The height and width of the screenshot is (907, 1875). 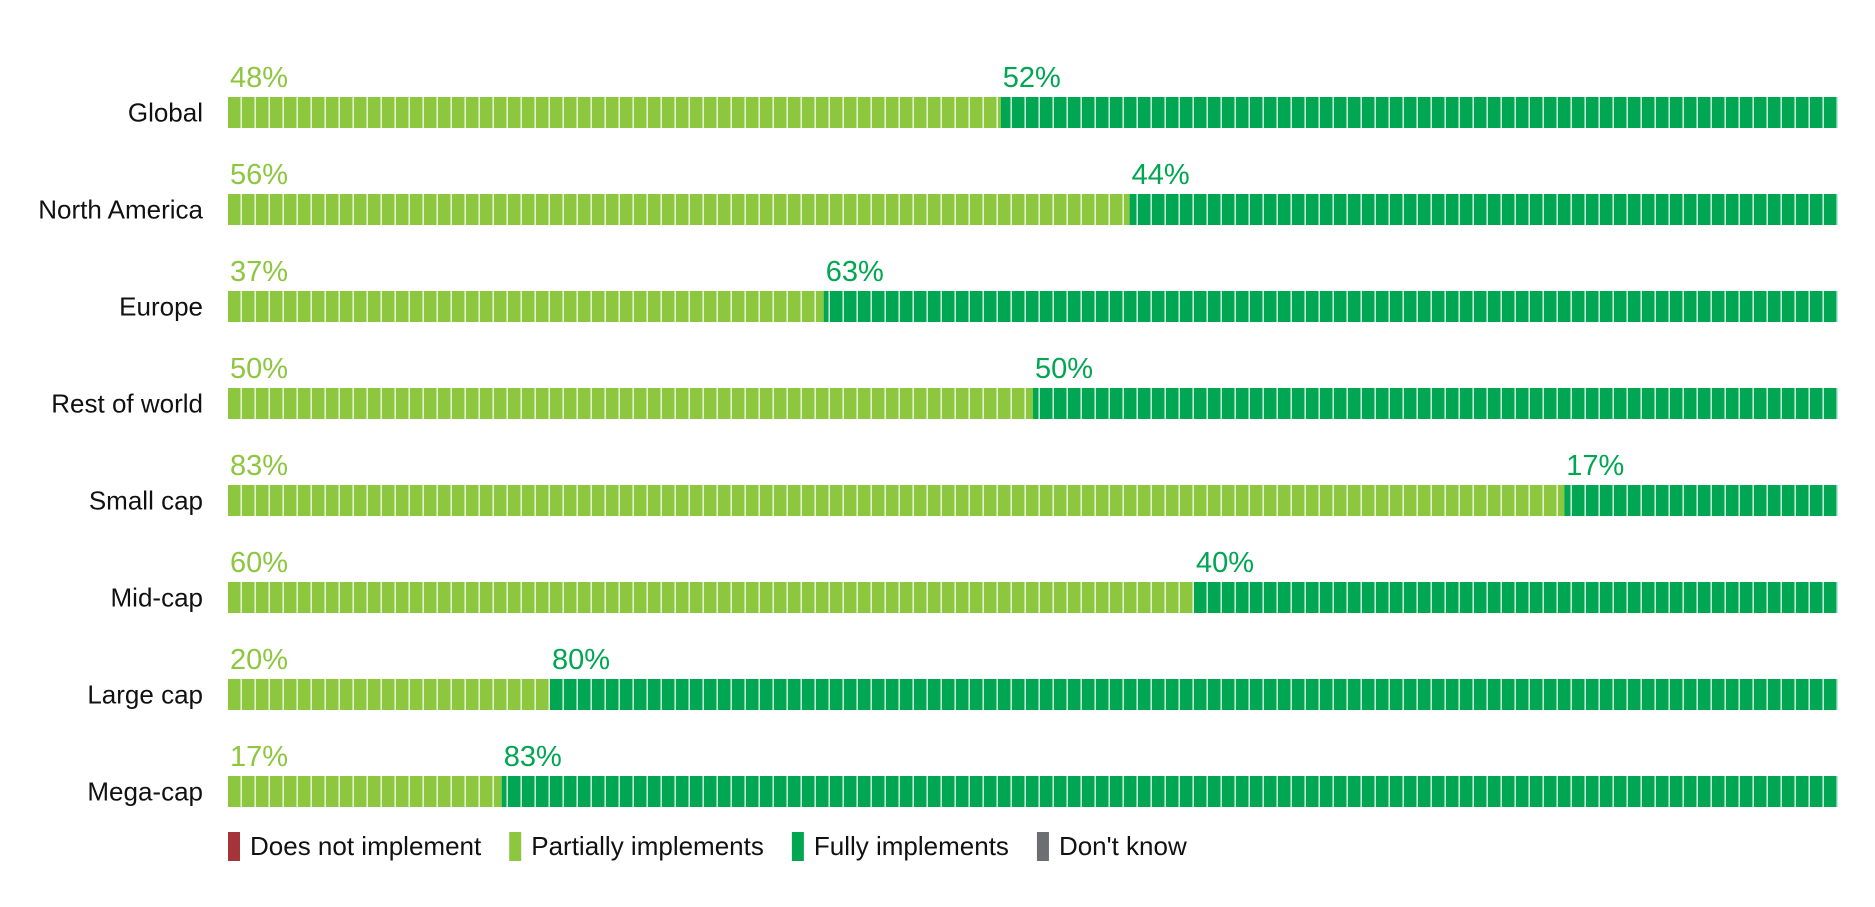 I want to click on legend-item-don-t-know: Don't know, so click(x=1111, y=846).